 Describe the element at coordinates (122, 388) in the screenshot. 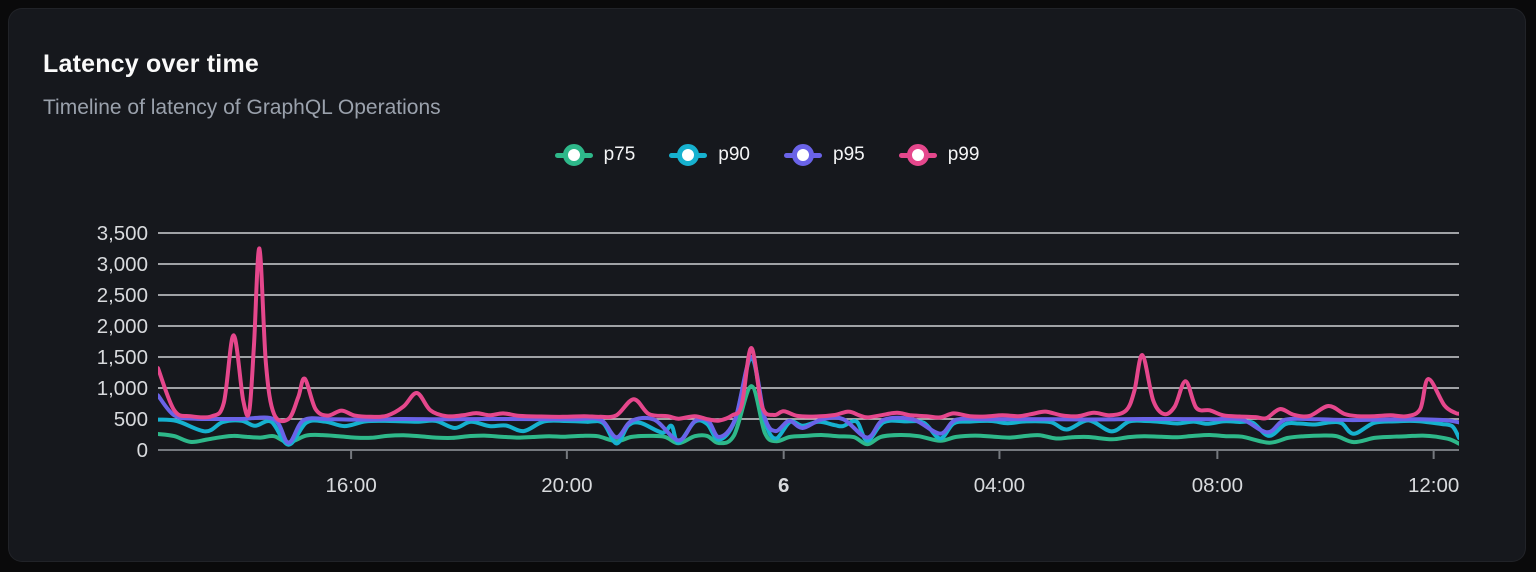

I see `y-axis-label-1000: 1,000` at that location.